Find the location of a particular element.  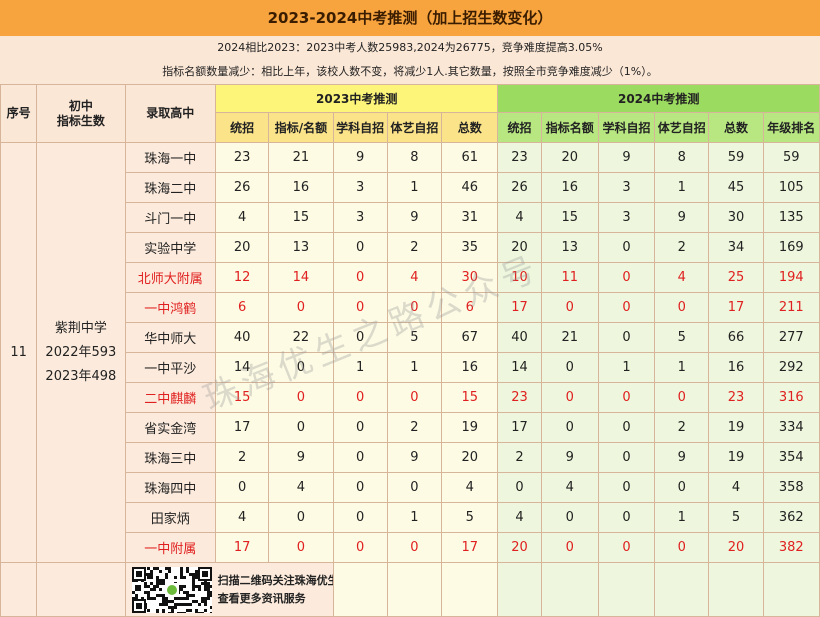

cell-2023: 23 is located at coordinates (242, 157).